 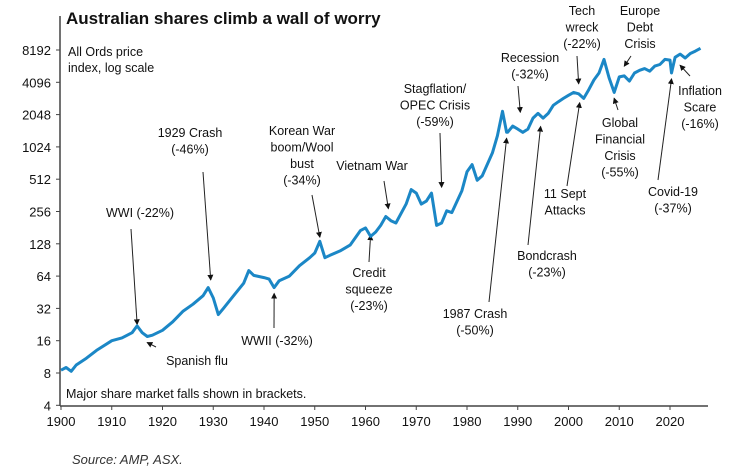 I want to click on annotation-label: (-22%), so click(x=582, y=44).